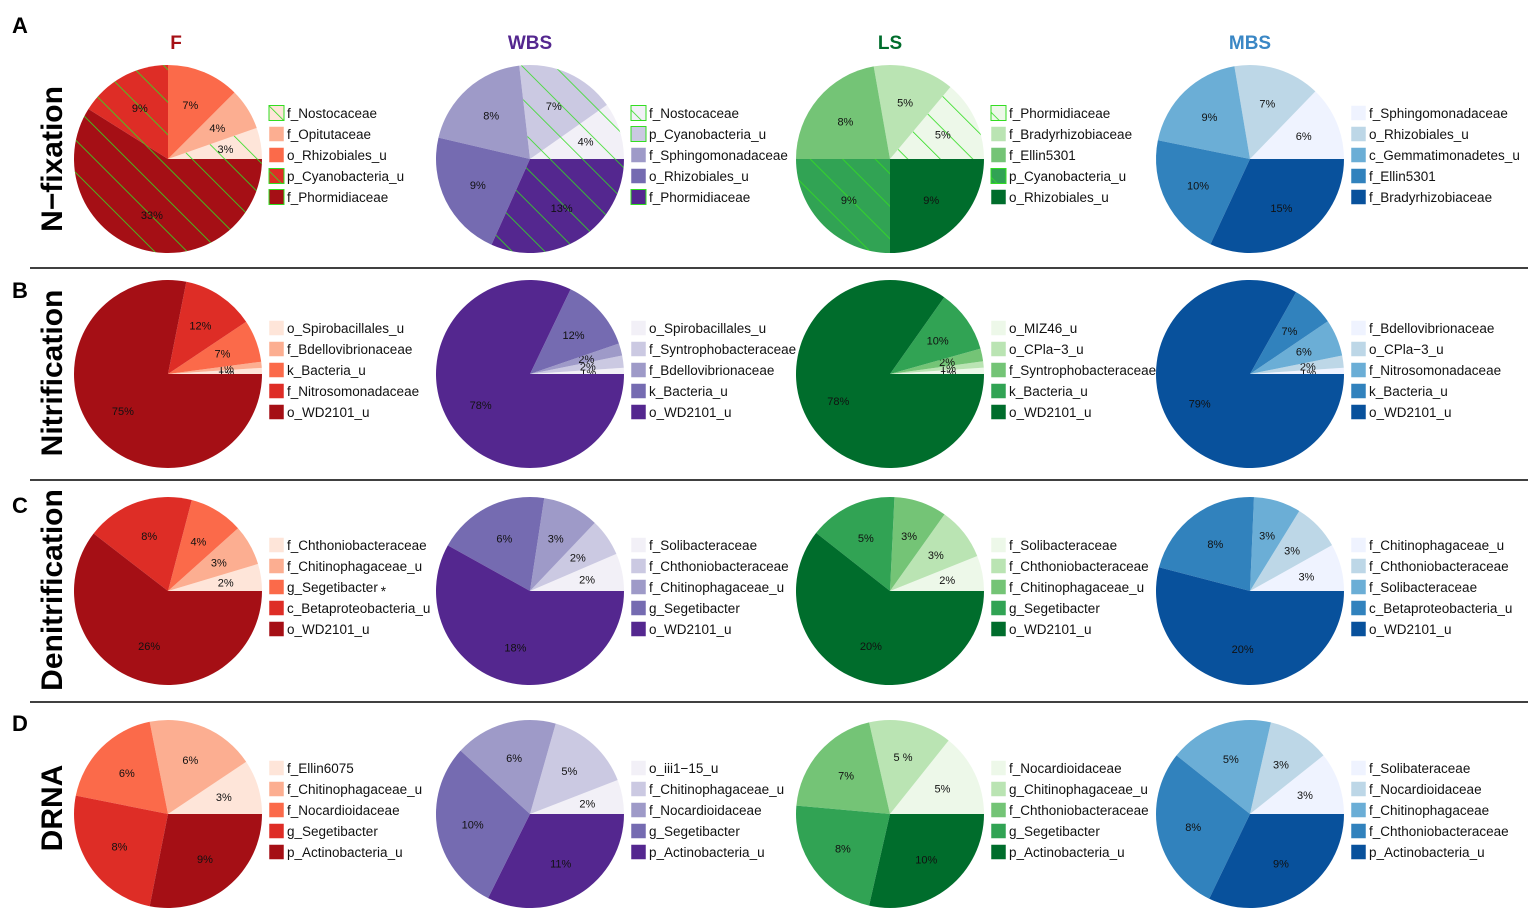  I want to click on legend-label: p_Cyanobacteria_u, so click(1067, 176).